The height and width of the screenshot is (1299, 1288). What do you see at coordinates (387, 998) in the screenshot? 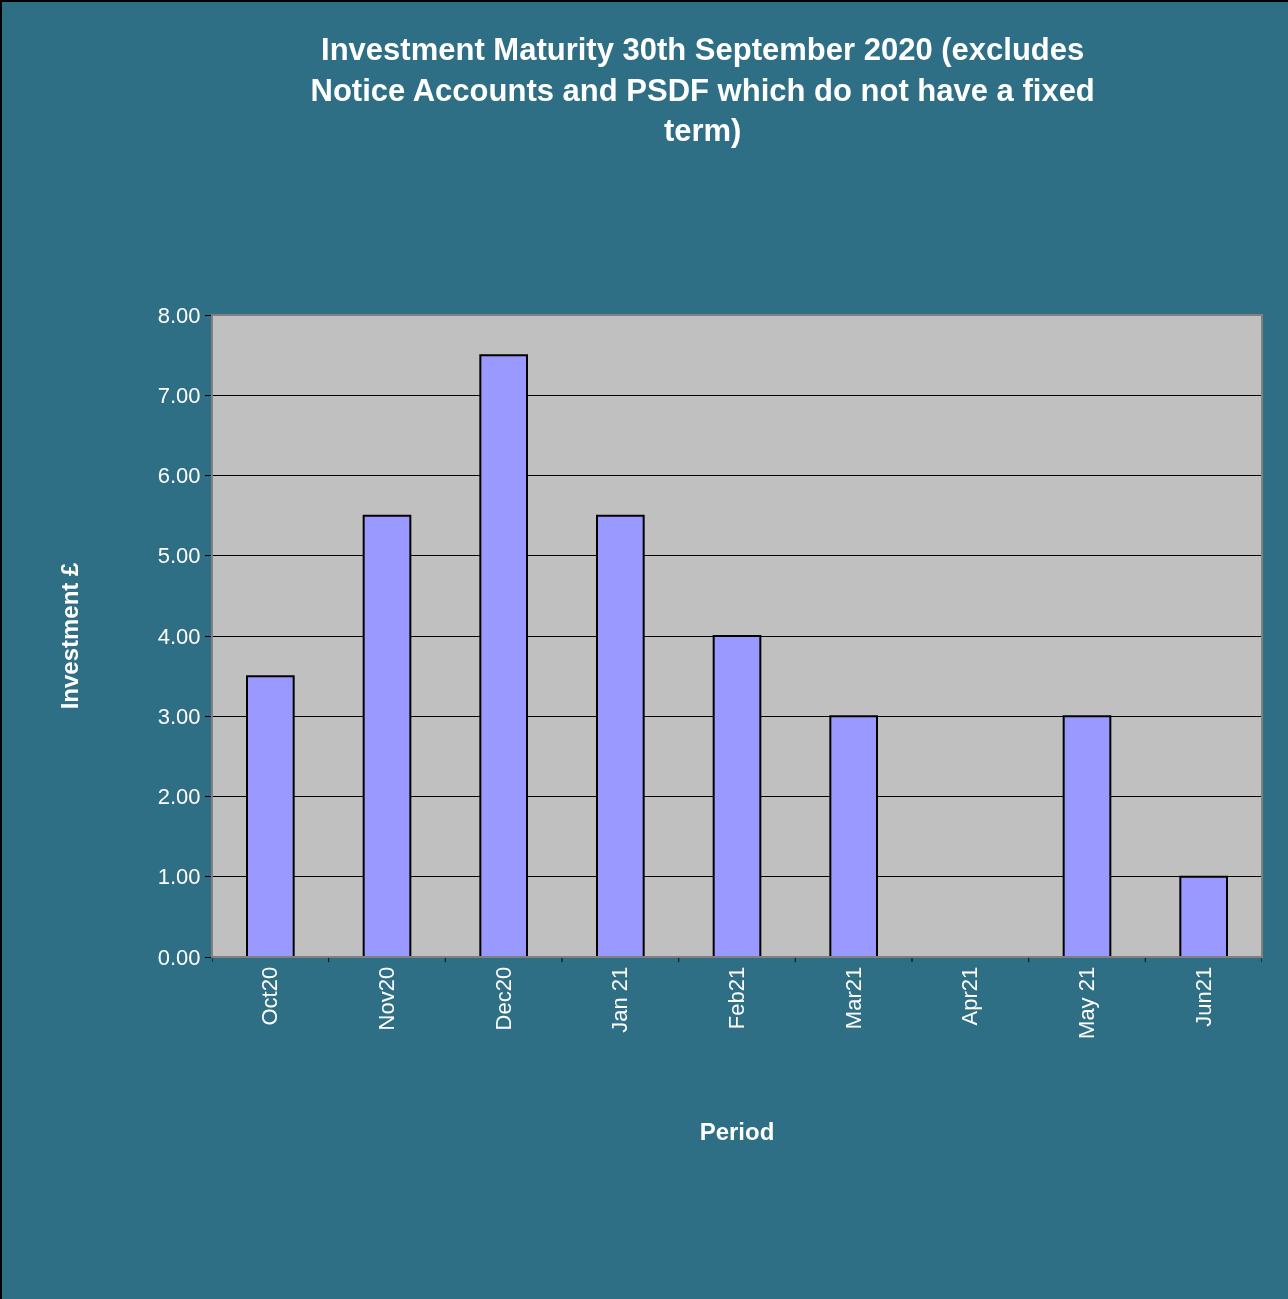
I see `x-tick-label: Nov20` at bounding box center [387, 998].